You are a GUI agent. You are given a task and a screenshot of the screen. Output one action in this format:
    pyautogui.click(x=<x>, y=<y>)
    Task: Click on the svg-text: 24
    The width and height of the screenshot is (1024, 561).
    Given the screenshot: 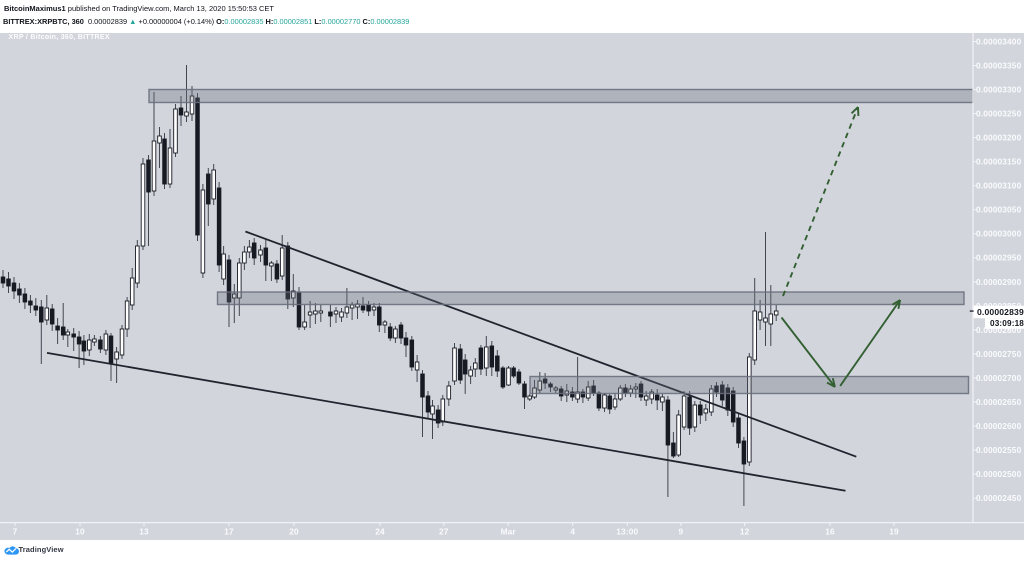 What is the action you would take?
    pyautogui.click(x=380, y=532)
    